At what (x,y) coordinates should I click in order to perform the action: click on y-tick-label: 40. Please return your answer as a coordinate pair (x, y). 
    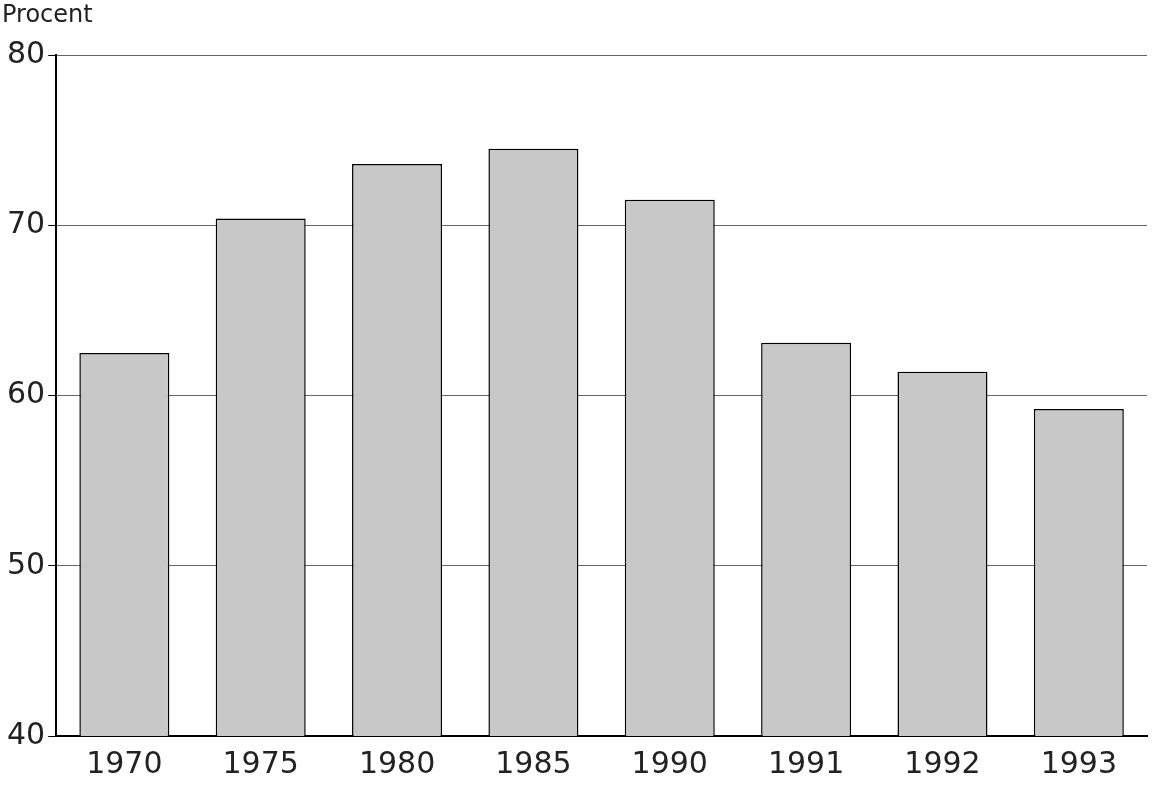
    Looking at the image, I should click on (26, 733).